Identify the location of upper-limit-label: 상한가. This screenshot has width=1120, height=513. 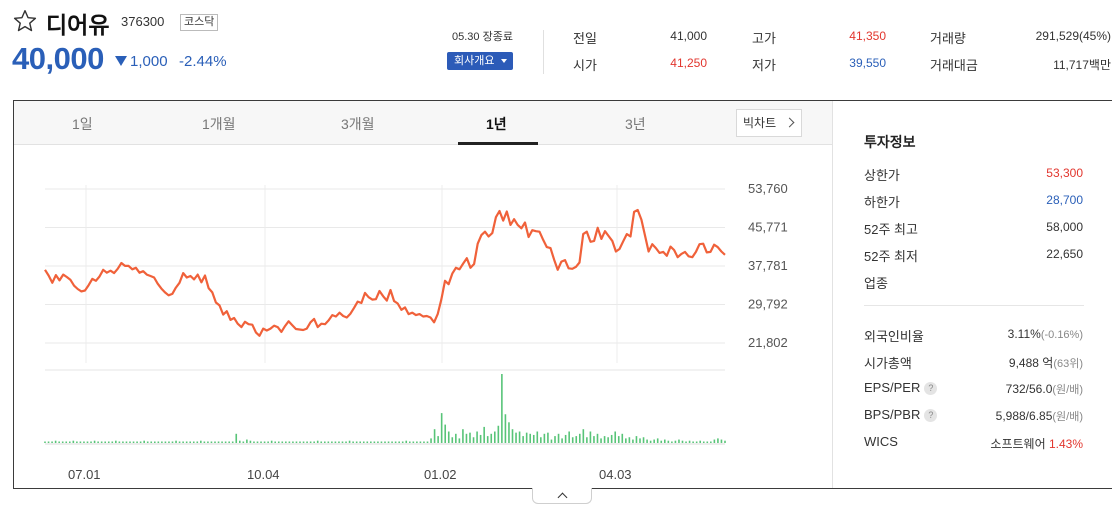
(882, 175).